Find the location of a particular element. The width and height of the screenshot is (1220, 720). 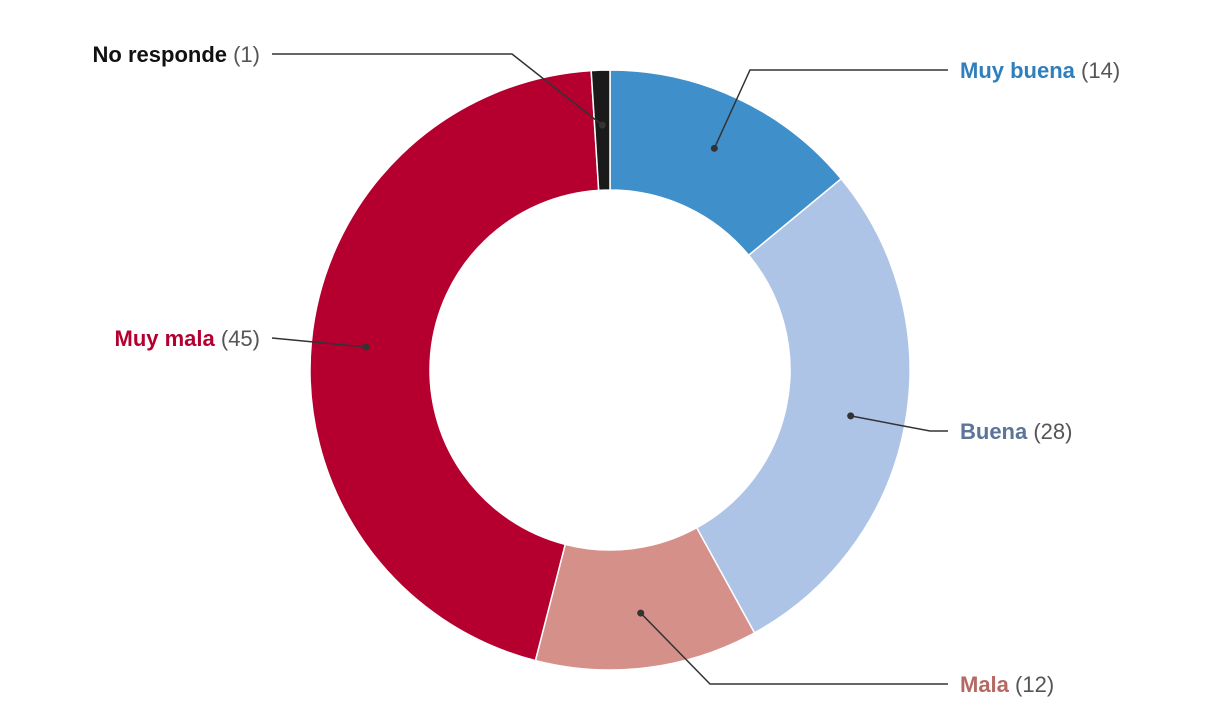

label-name: No responde is located at coordinates (163, 54).